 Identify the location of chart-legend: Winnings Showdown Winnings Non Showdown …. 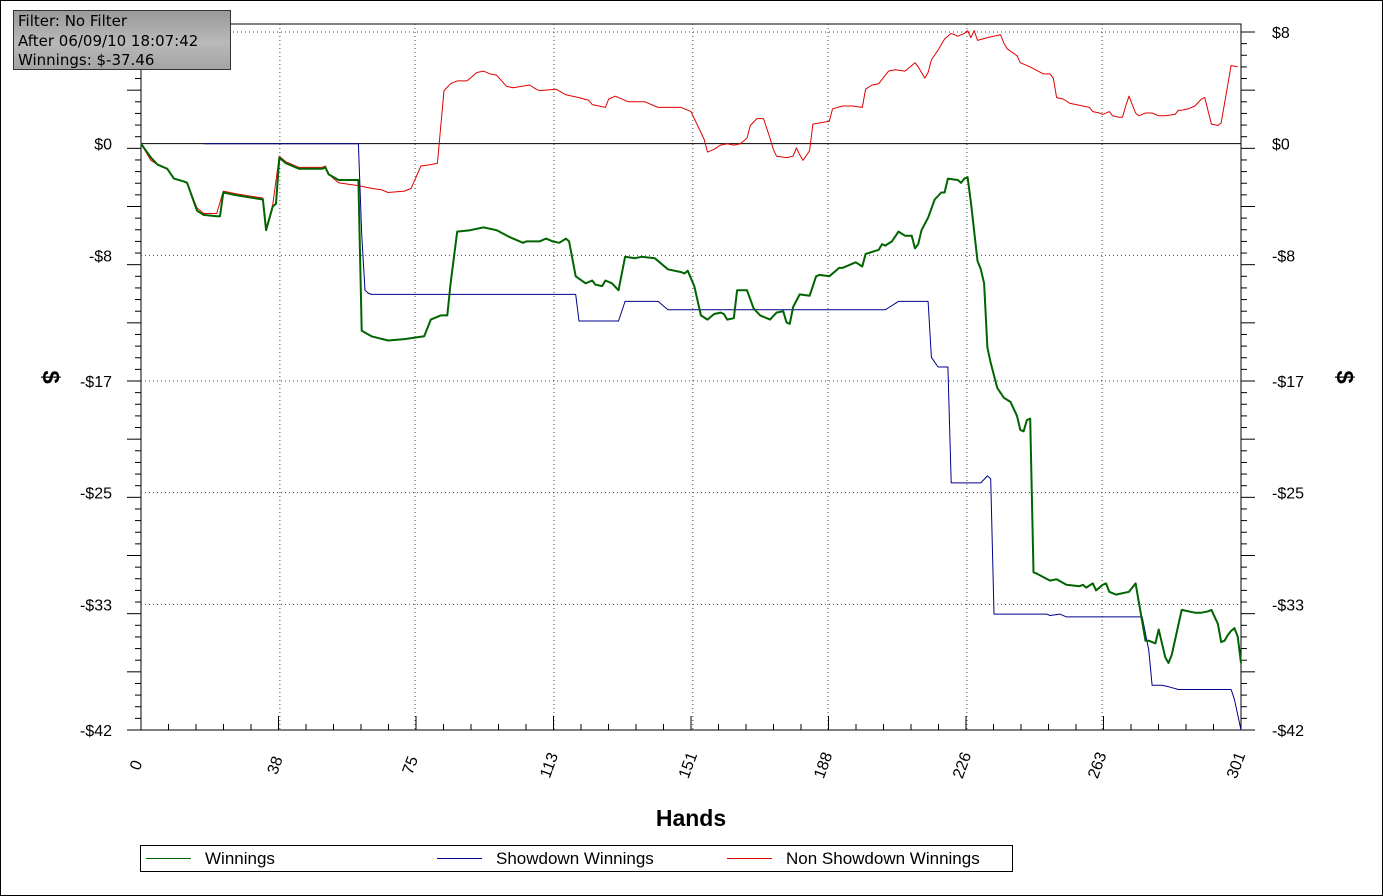
(576, 858).